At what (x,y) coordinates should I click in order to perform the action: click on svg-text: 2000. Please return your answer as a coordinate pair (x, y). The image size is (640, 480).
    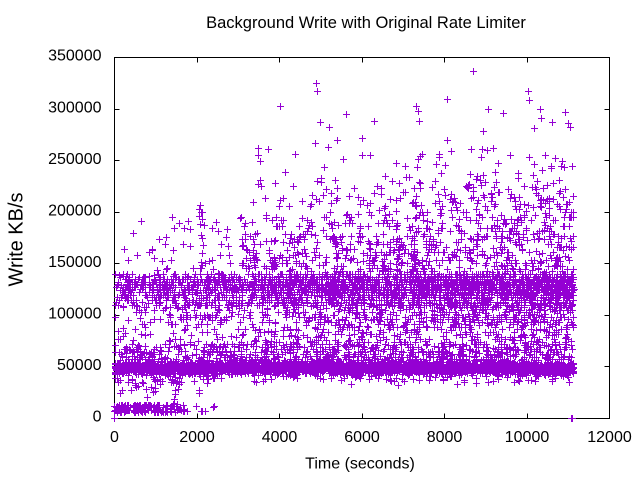
    Looking at the image, I should click on (197, 437).